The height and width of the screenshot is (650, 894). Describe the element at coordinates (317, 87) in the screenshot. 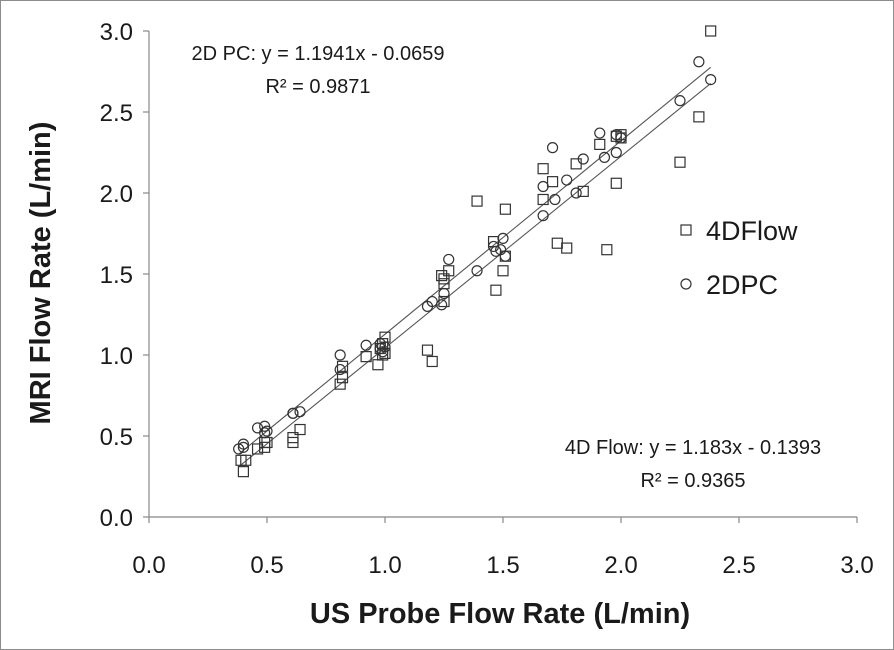

I see `pc-trendline-r2: R² = 0.9871` at that location.